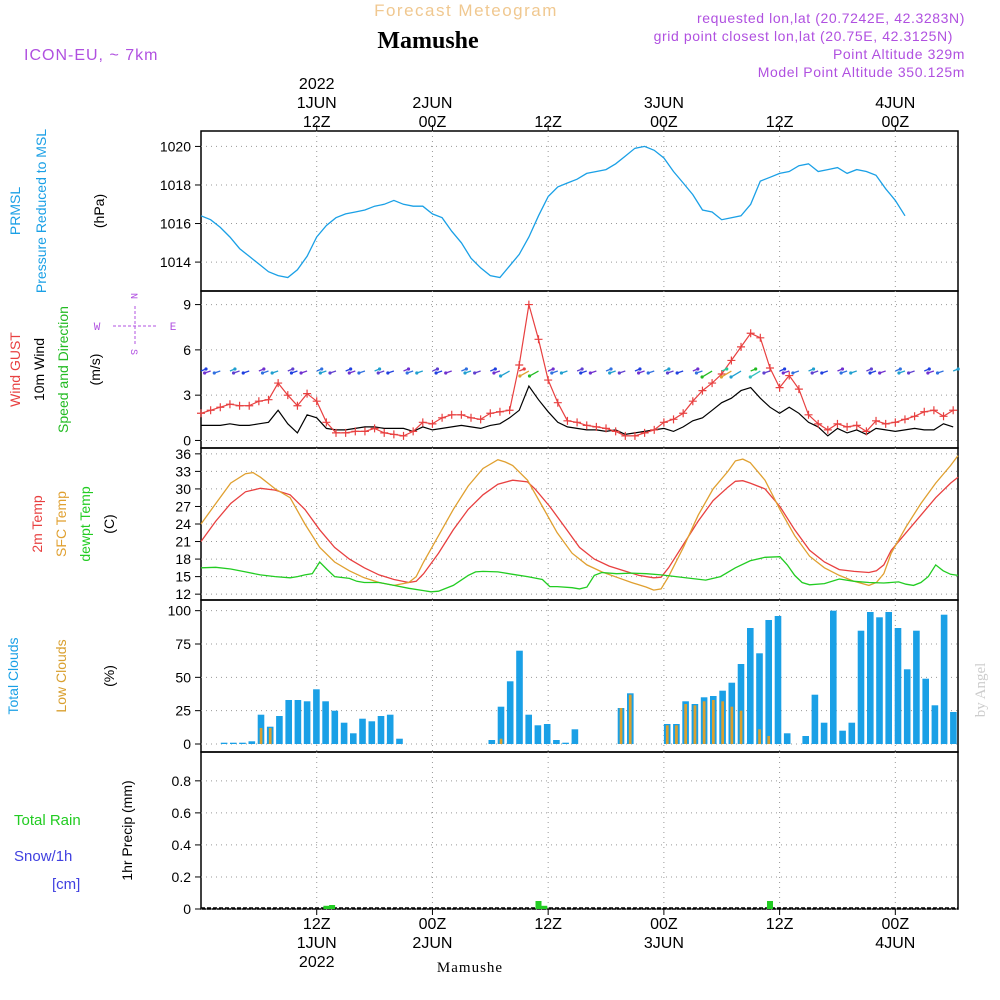 This screenshot has width=1000, height=1000. Describe the element at coordinates (187, 305) in the screenshot. I see `tick-label: 9` at that location.